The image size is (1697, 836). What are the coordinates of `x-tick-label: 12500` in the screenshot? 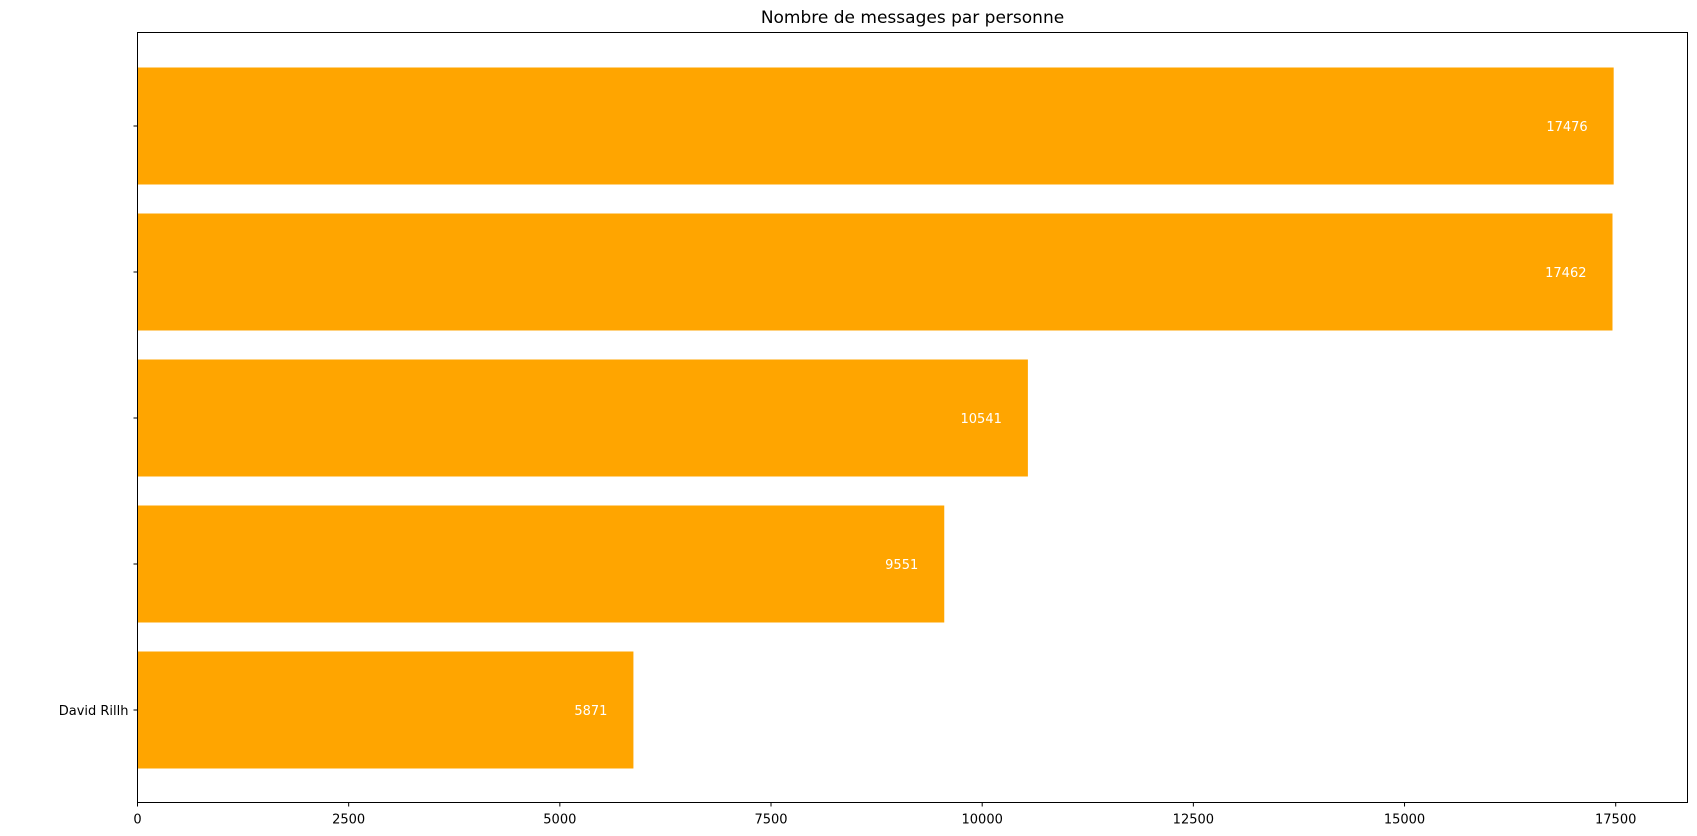 It's located at (1193, 820).